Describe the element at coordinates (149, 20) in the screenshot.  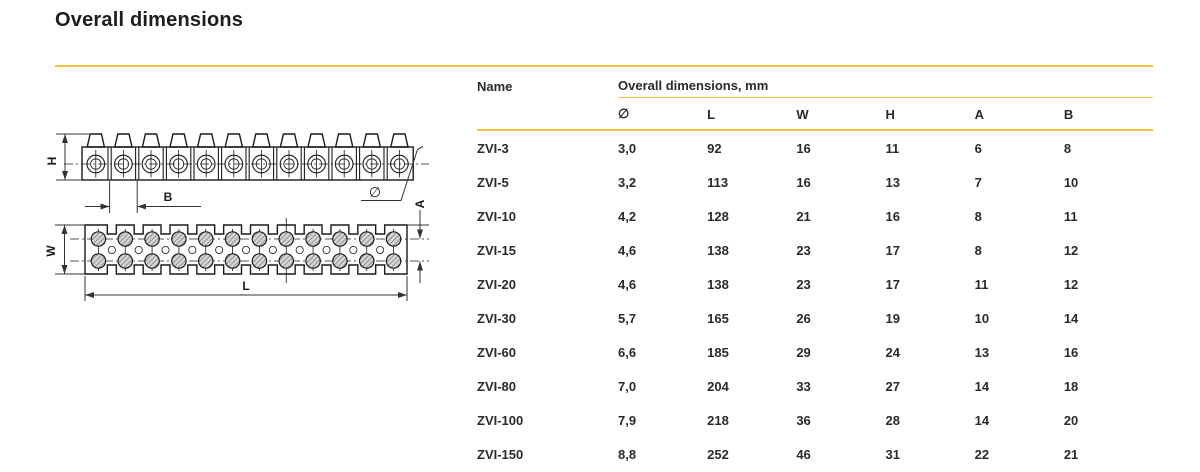
I see `page-title: Overall dimensions` at that location.